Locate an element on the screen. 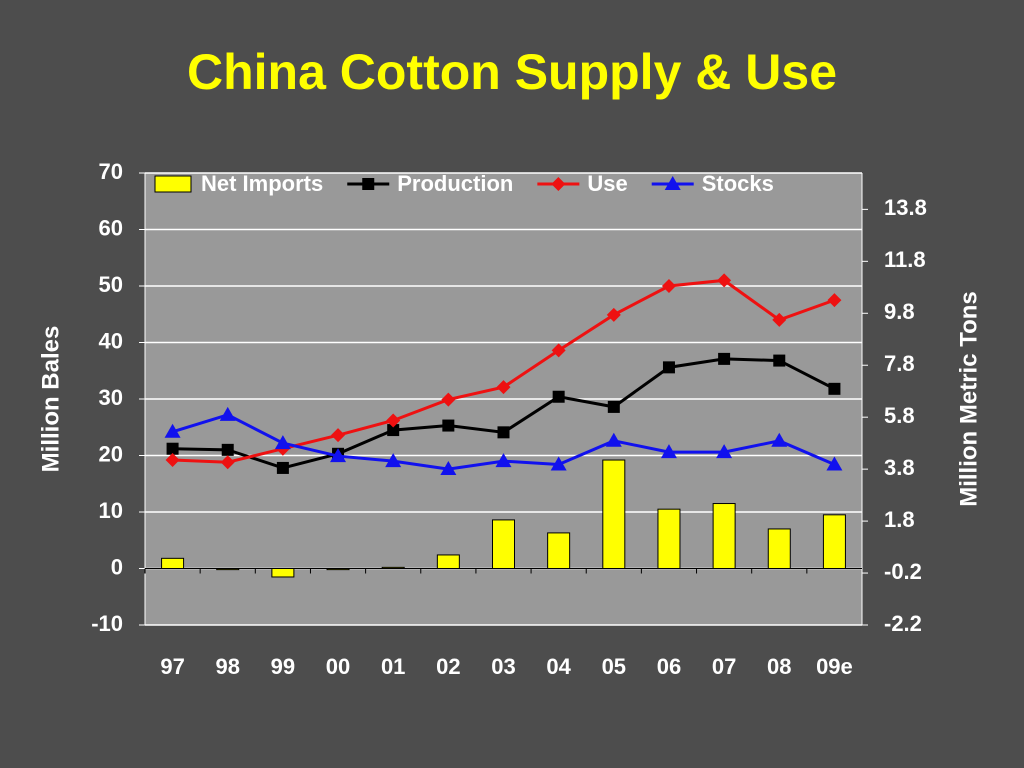 The height and width of the screenshot is (768, 1024). y2-axis-label: Million Metric Tons is located at coordinates (968, 399).